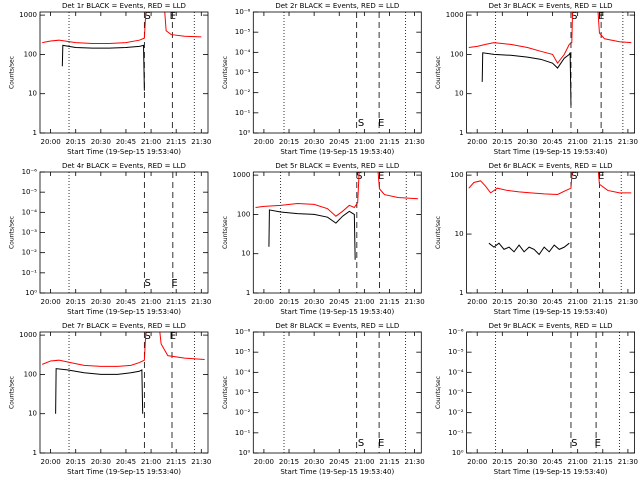  I want to click on panel-title: Det 8r BLACK = Events, RED = LLD, so click(337, 326).